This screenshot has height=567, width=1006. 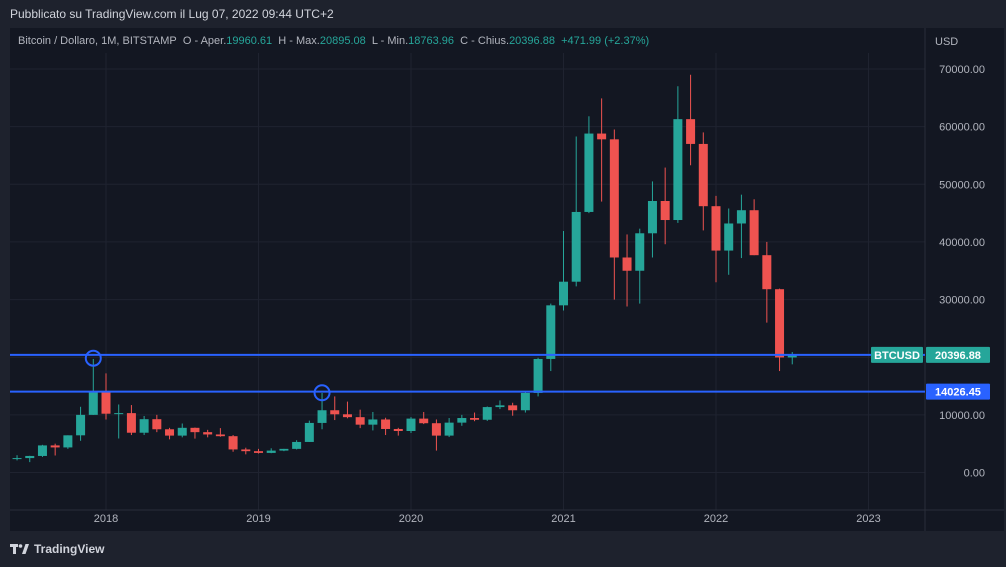 I want to click on legend-open-value: 19960.61, so click(x=249, y=41).